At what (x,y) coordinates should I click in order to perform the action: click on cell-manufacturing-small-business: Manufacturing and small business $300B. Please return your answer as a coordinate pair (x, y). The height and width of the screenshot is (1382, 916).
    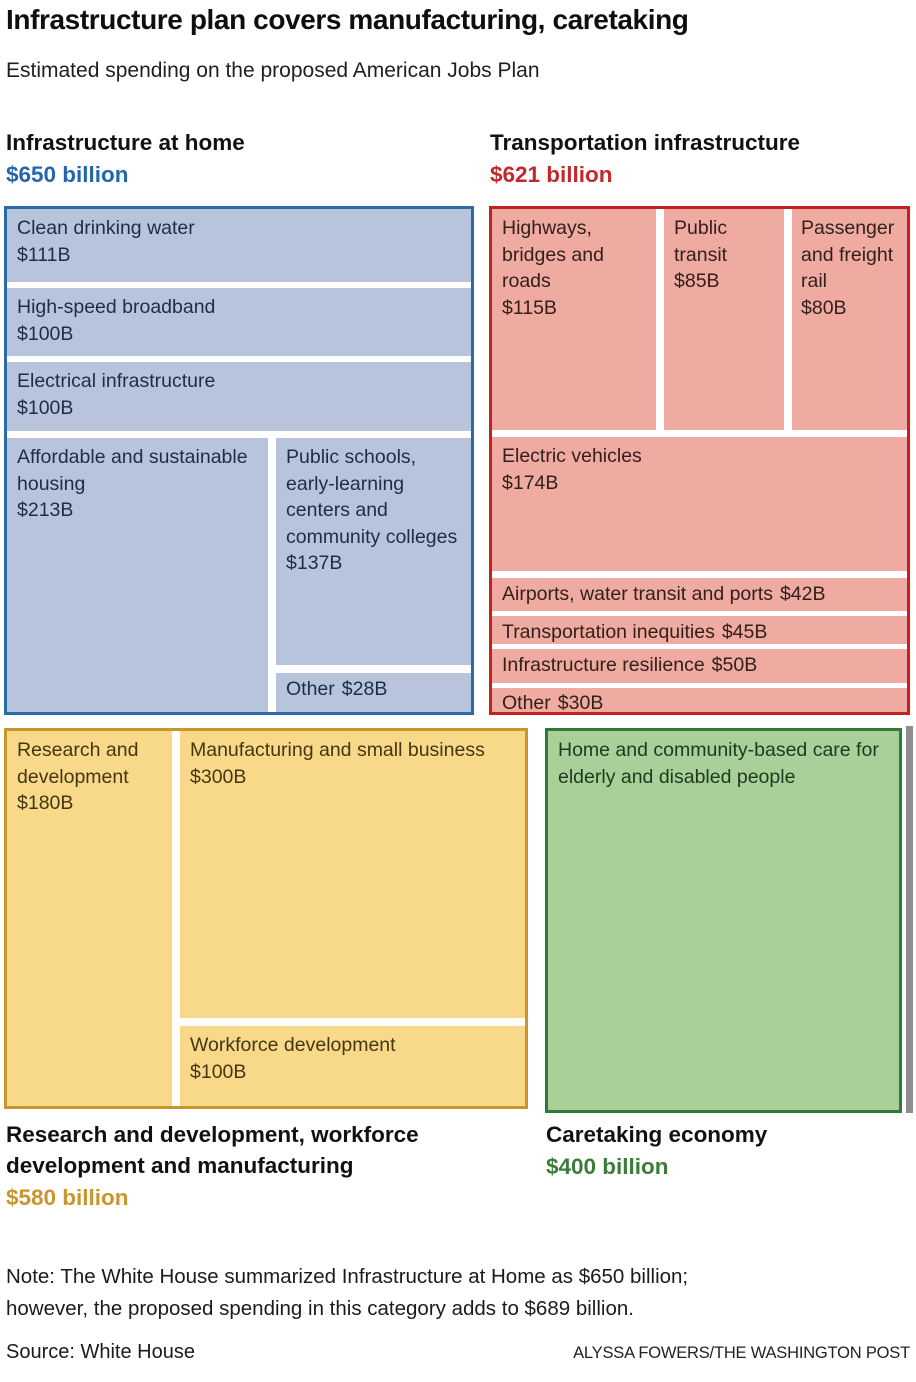
    Looking at the image, I should click on (352, 874).